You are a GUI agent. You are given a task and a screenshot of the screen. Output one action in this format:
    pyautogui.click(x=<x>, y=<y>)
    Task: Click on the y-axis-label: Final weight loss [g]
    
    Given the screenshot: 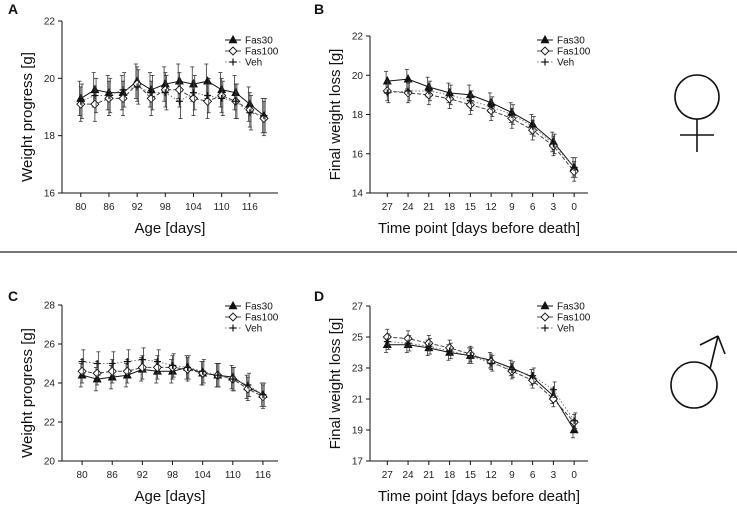 What is the action you would take?
    pyautogui.click(x=335, y=384)
    